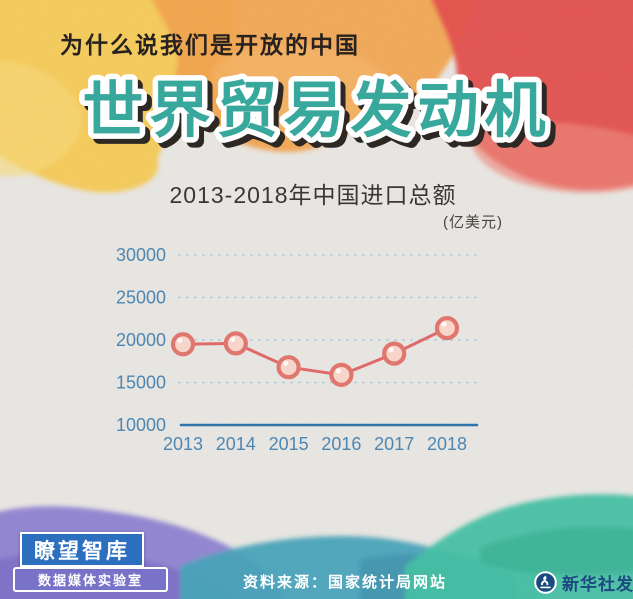 The image size is (633, 599). What do you see at coordinates (473, 222) in the screenshot?
I see `chart-unit-label: (亿美元)` at bounding box center [473, 222].